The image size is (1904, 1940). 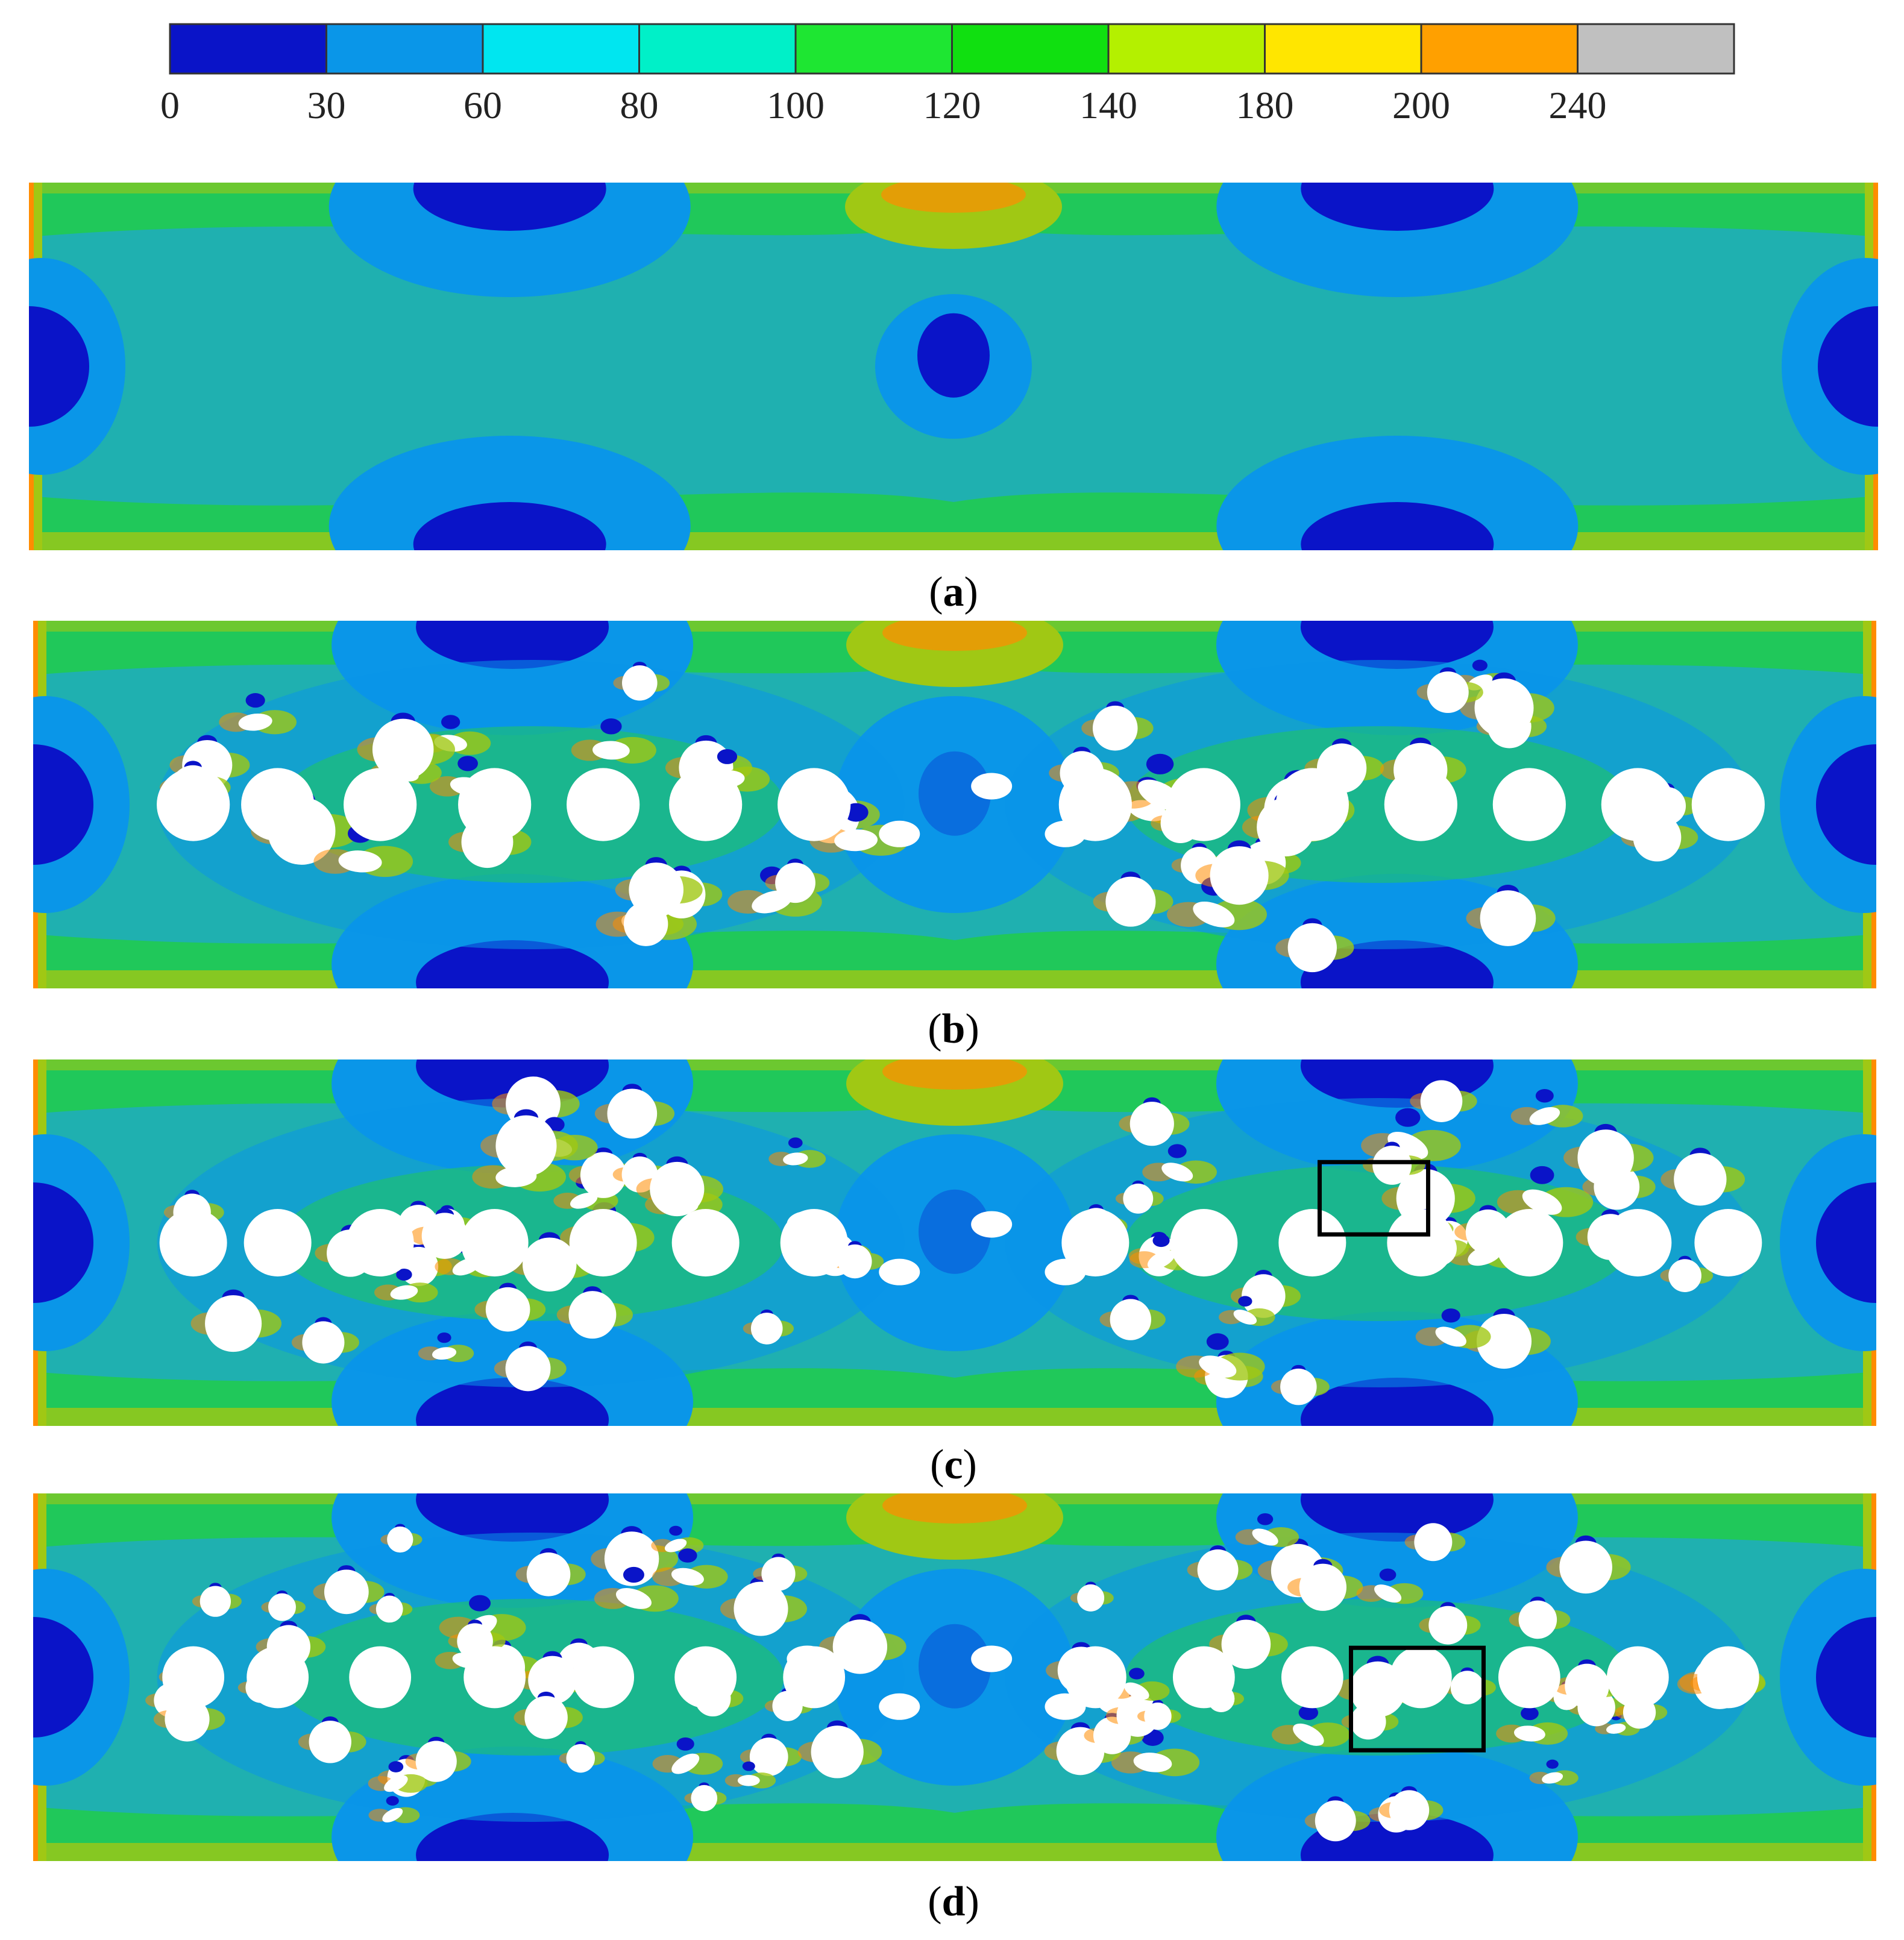 What do you see at coordinates (953, 592) in the screenshot?
I see `panel-caption-letter: a` at bounding box center [953, 592].